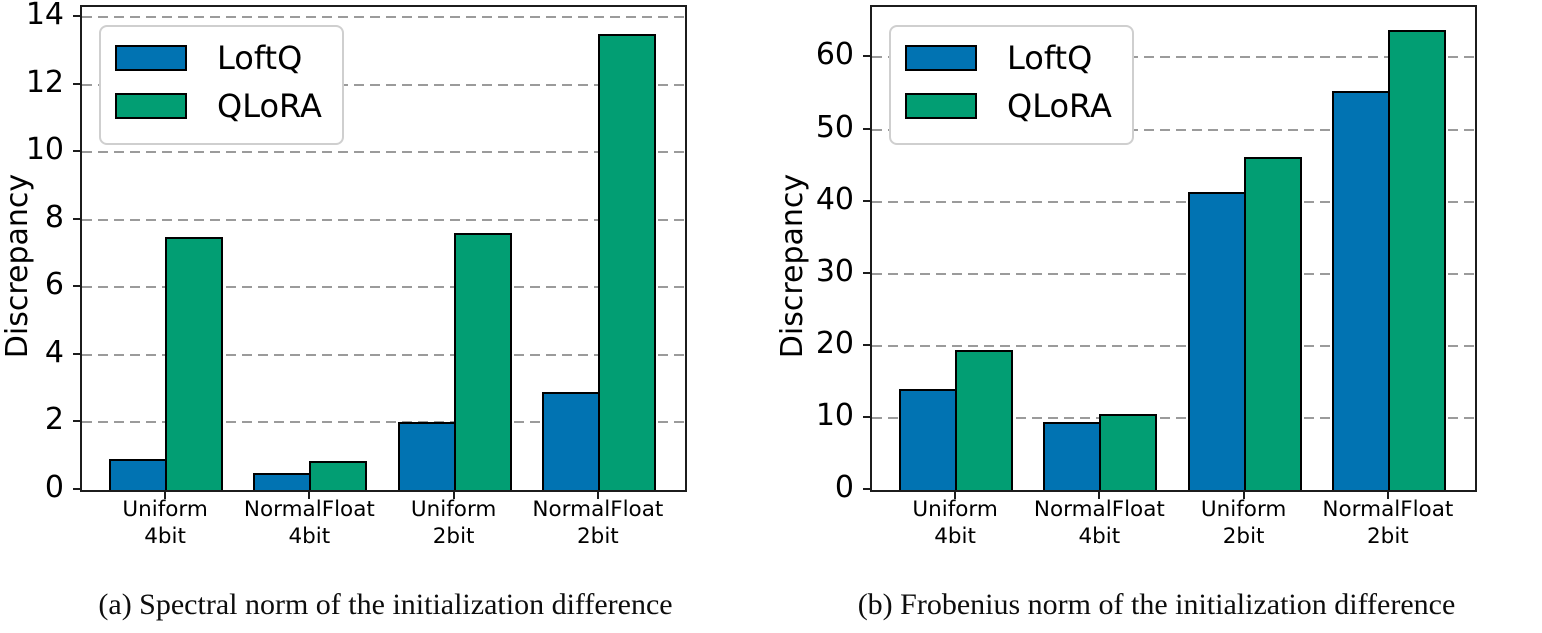  Describe the element at coordinates (54, 285) in the screenshot. I see `y-tick-label: 6` at that location.